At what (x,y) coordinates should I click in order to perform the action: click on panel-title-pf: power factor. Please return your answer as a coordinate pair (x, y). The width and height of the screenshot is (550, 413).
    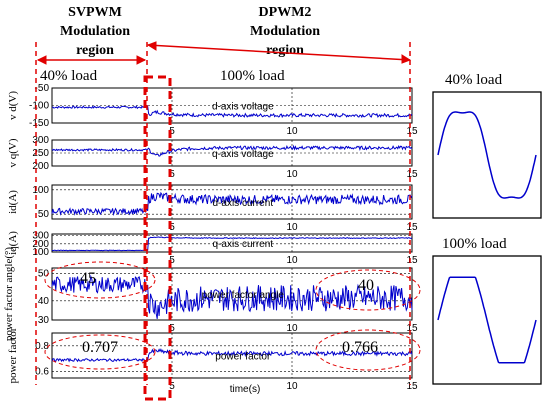
    Looking at the image, I should click on (243, 357).